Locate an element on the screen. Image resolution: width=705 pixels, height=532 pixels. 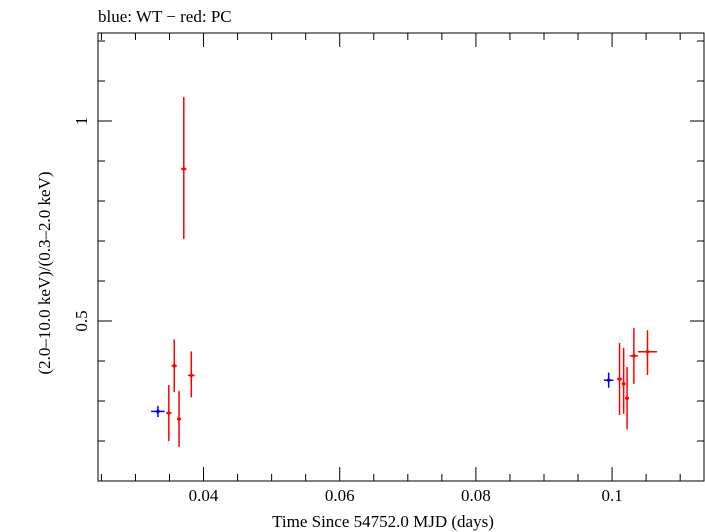
chart-title: blue: WT − red: PC is located at coordinates (165, 16).